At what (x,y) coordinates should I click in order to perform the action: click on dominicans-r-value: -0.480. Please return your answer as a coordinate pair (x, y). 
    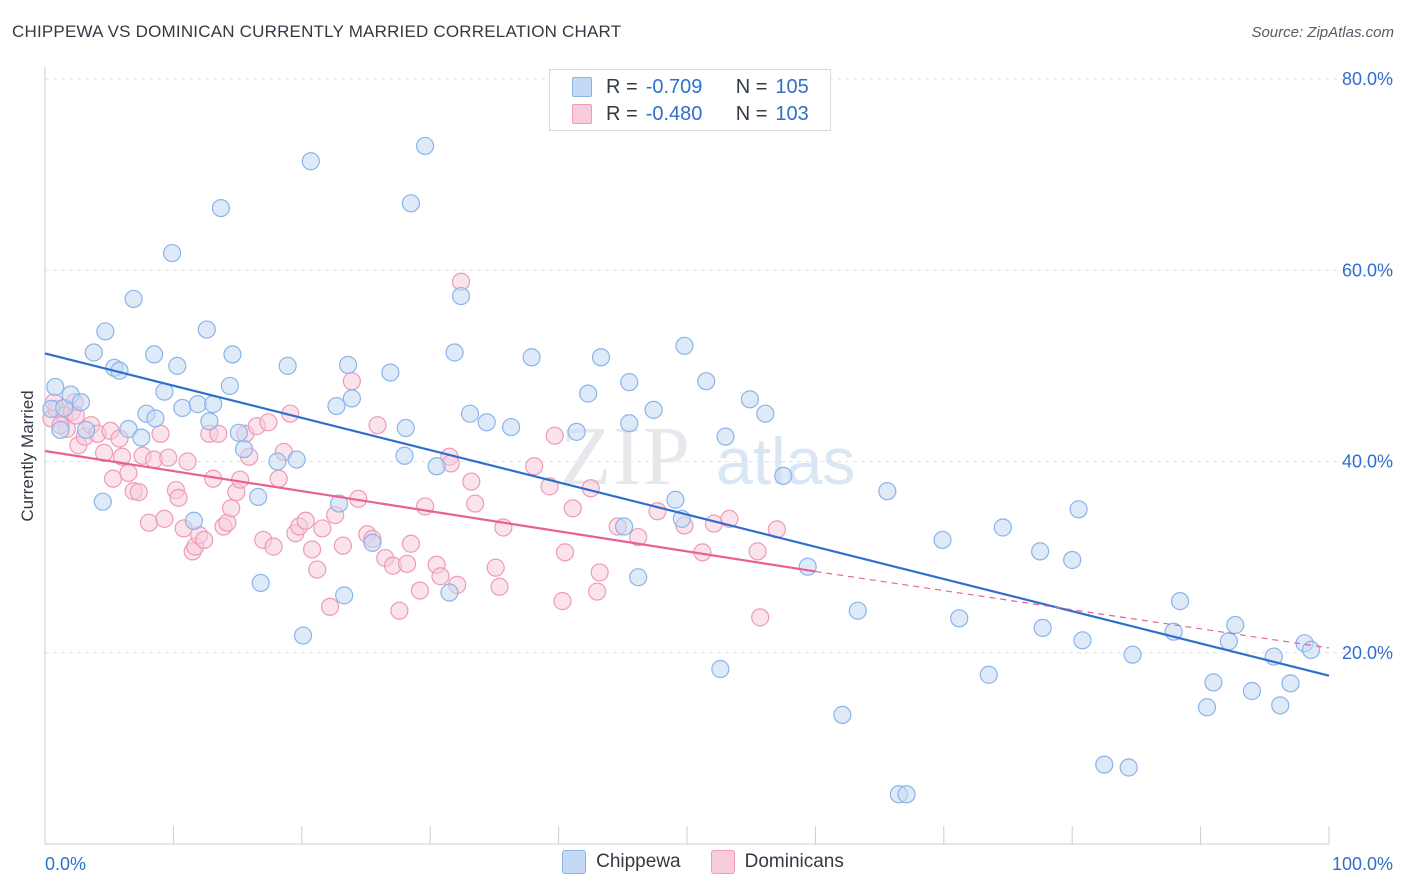
    Looking at the image, I should click on (674, 113).